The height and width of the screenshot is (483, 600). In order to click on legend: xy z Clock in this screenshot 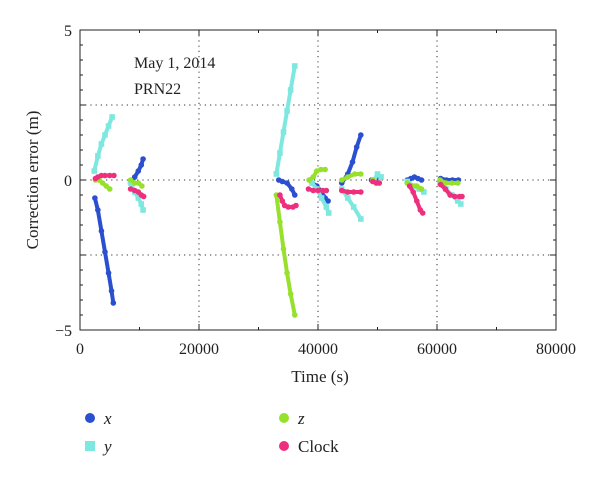, I will do `click(212, 432)`.